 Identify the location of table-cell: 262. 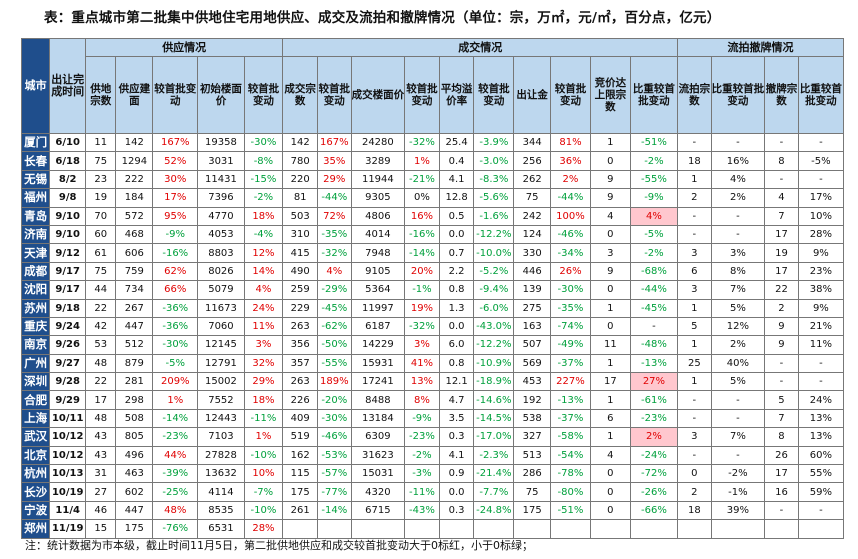
(532, 179).